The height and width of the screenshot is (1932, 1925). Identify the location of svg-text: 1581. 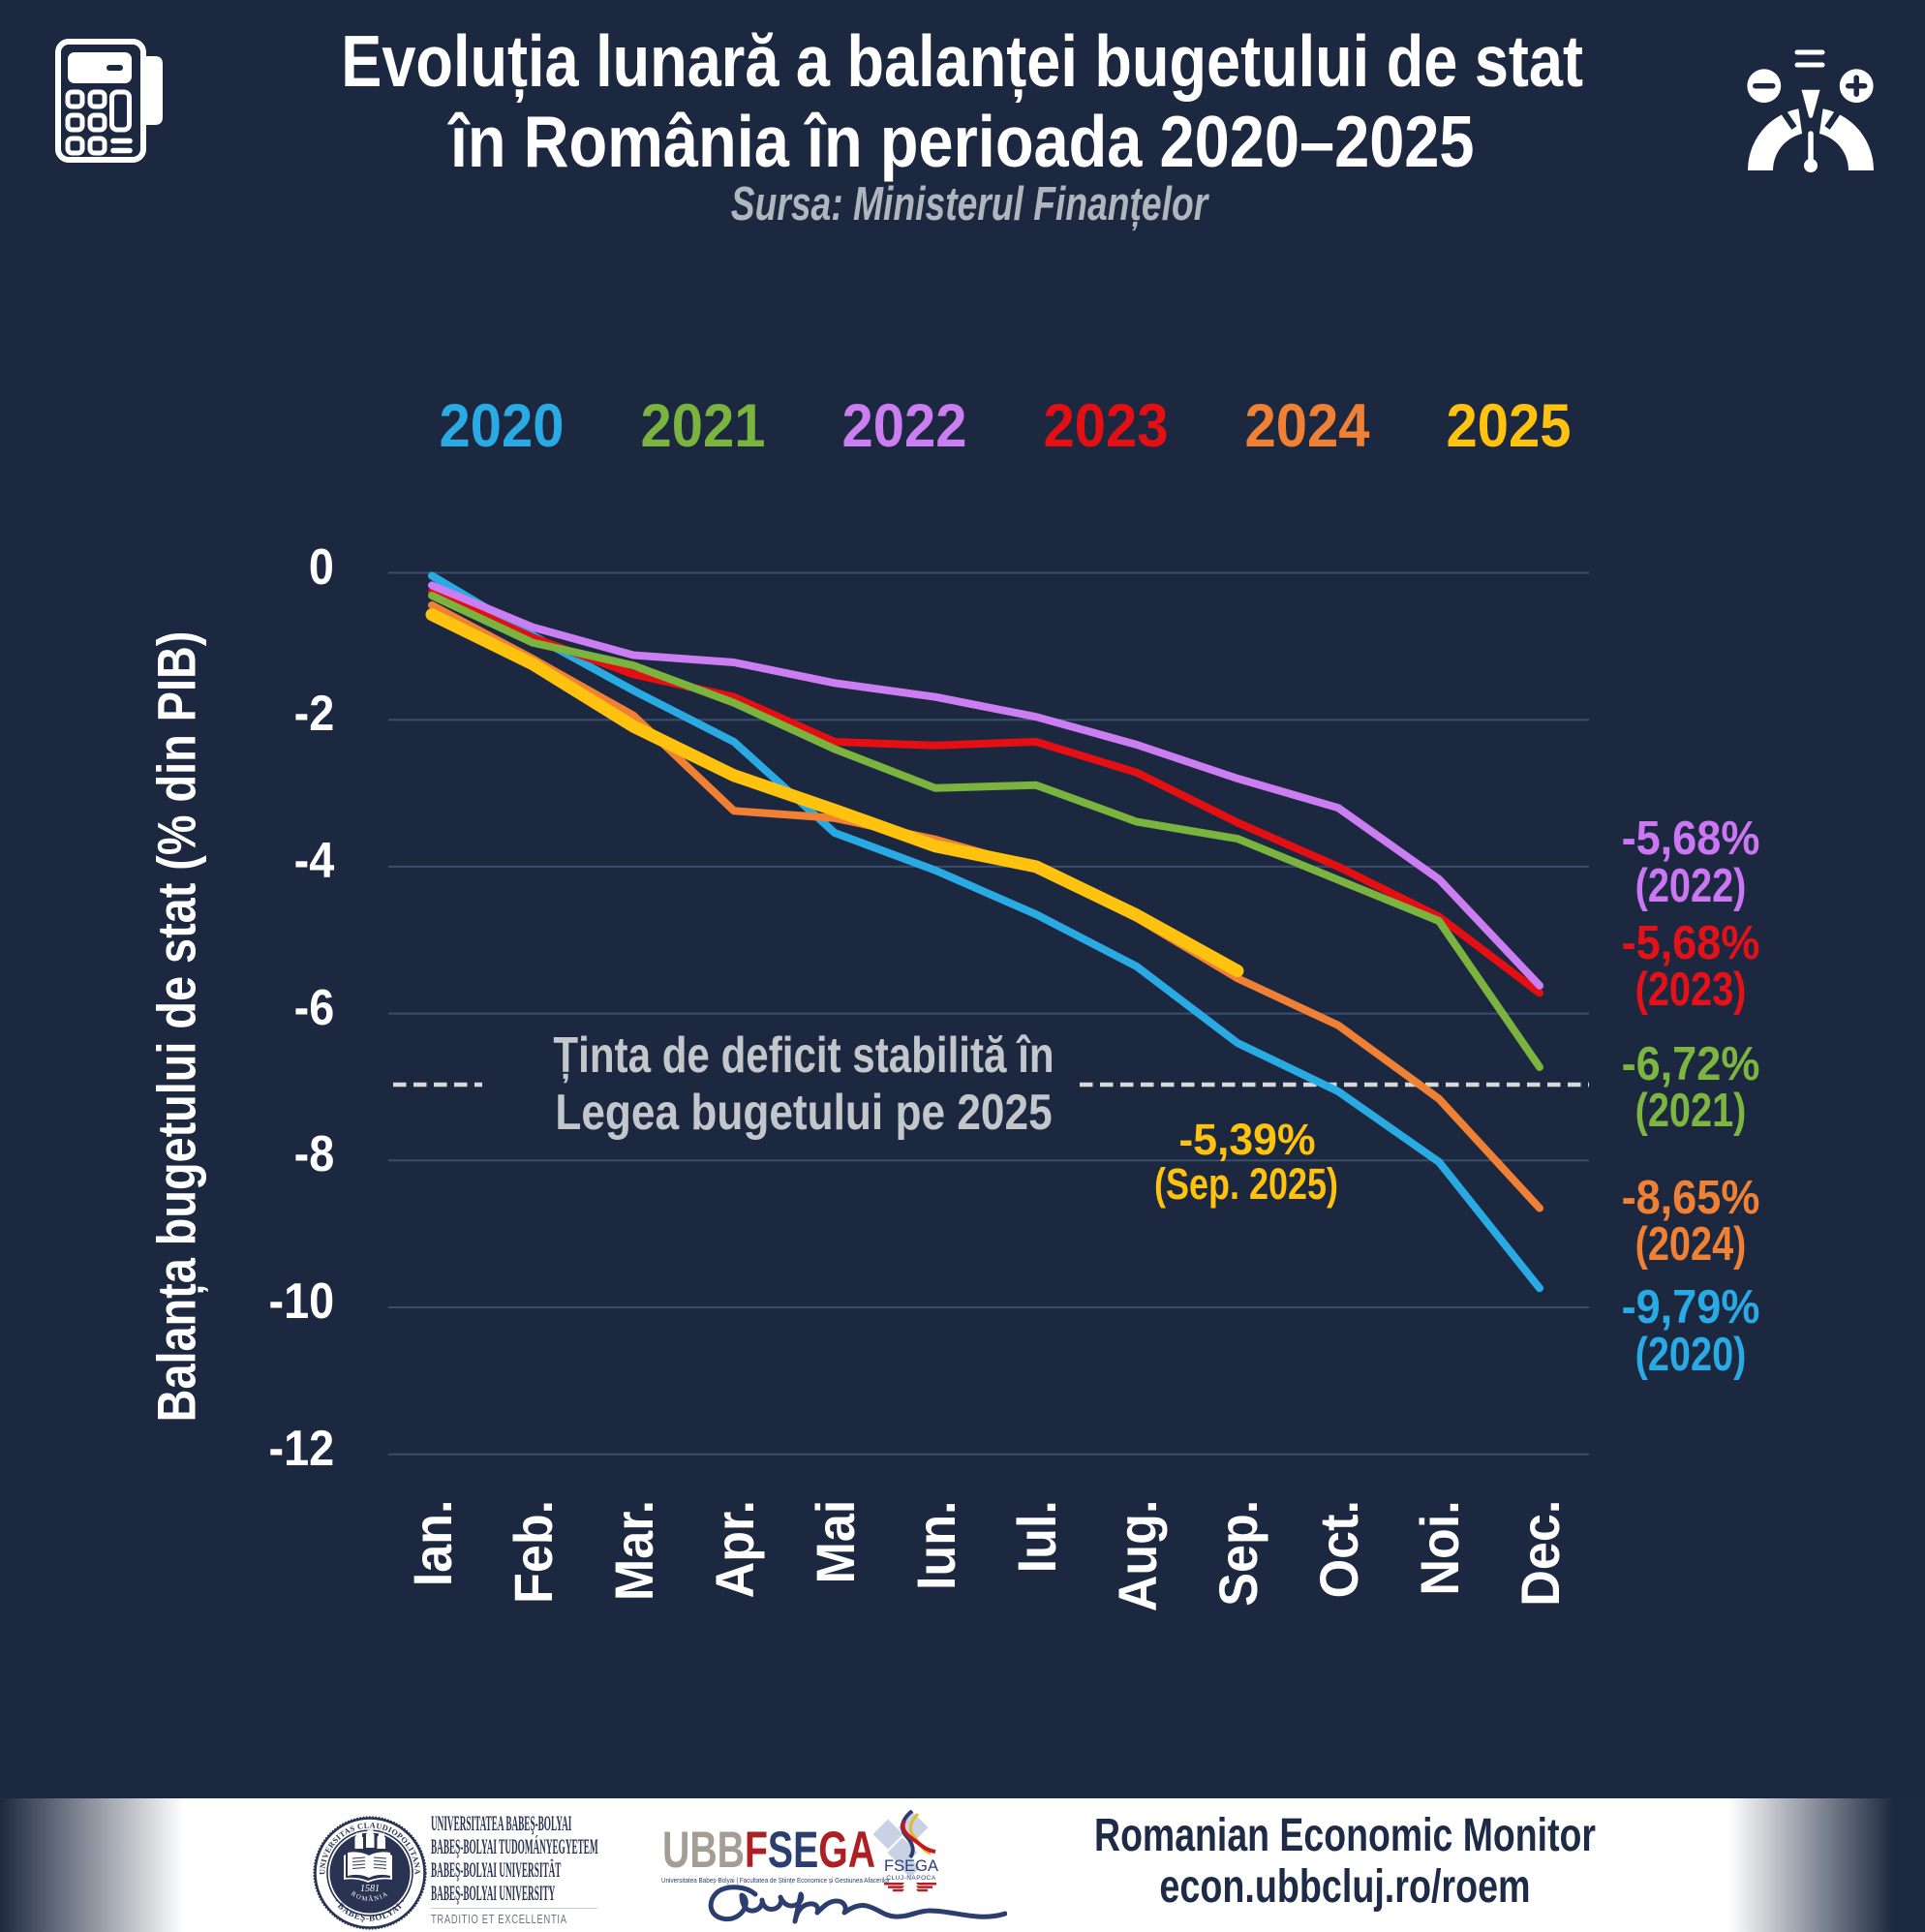
(370, 1889).